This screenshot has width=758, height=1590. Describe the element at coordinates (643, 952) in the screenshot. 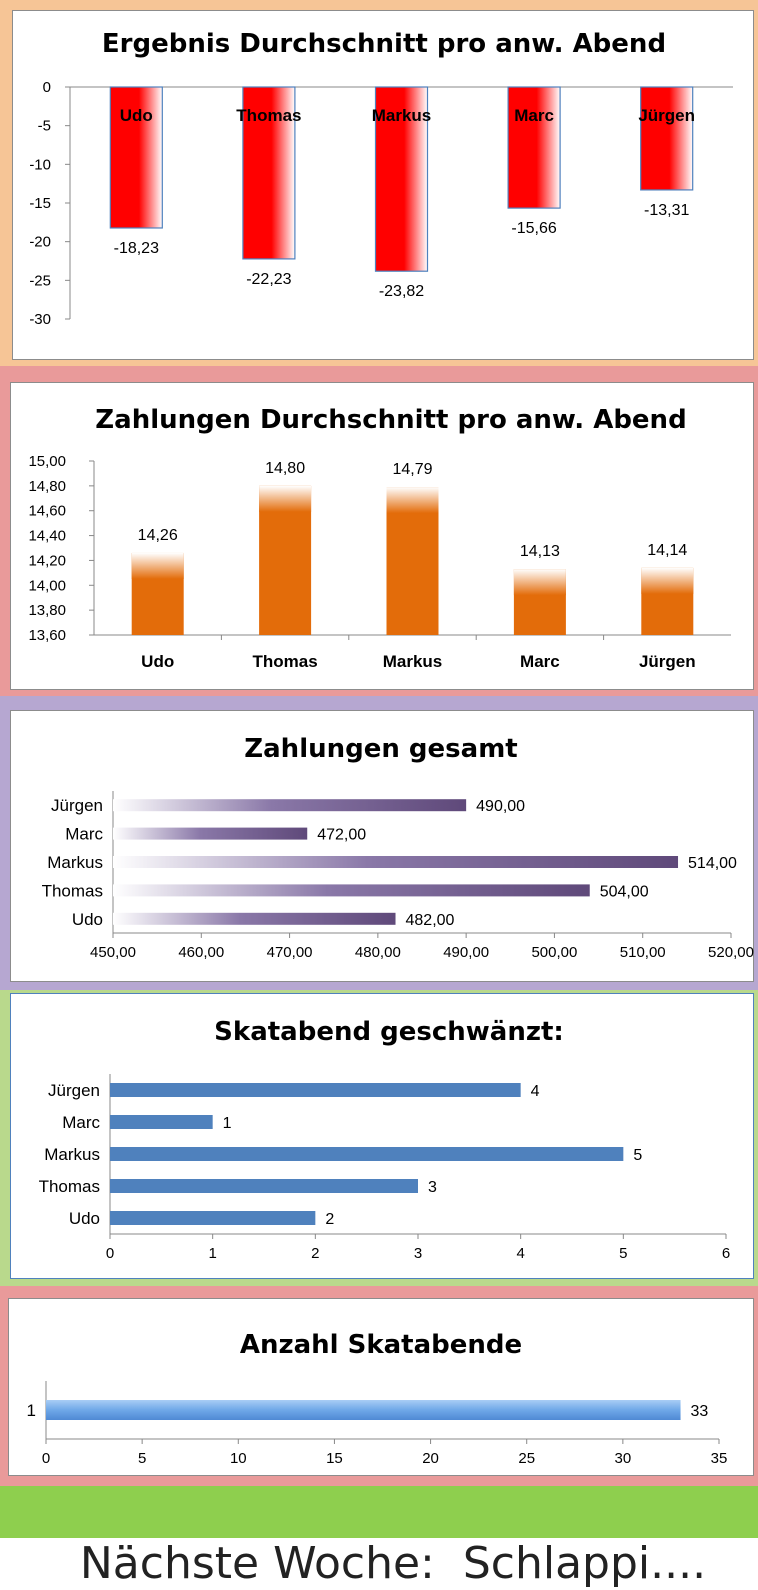

I see `x-tick-label: 510,00` at that location.